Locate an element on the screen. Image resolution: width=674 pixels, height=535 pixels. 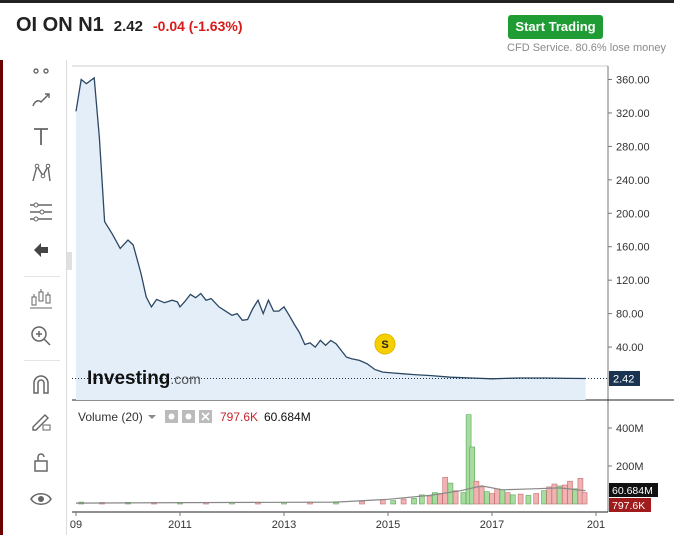
volume-last-badge is located at coordinates (630, 505).